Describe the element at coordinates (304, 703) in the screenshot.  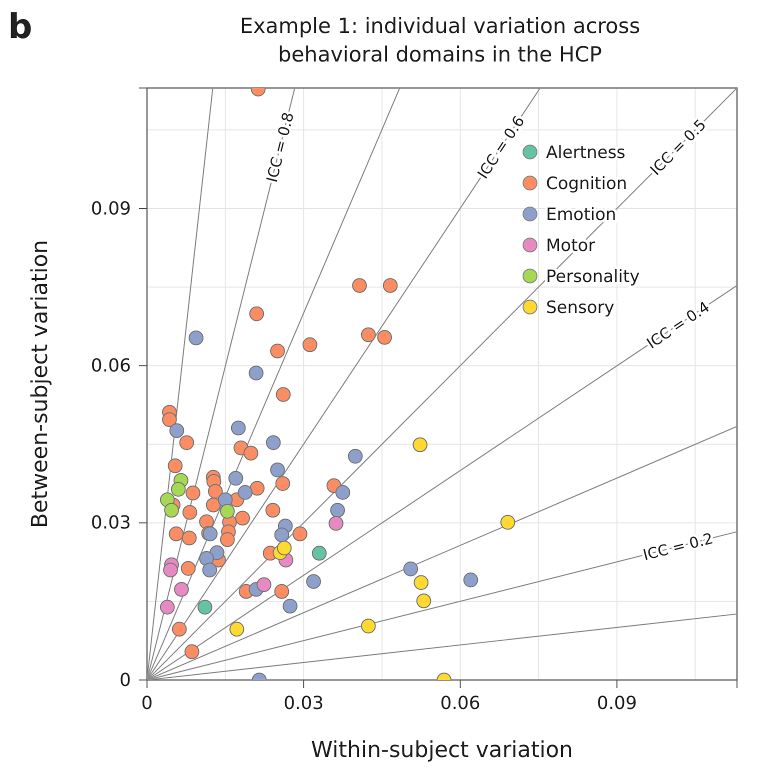
I see `x-tick-label: 0.03` at that location.